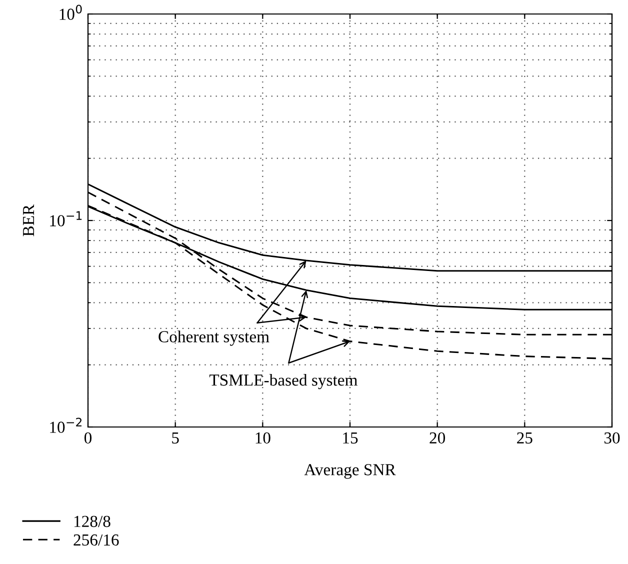 This screenshot has width=628, height=564. I want to click on x-tick-label: 15, so click(350, 438).